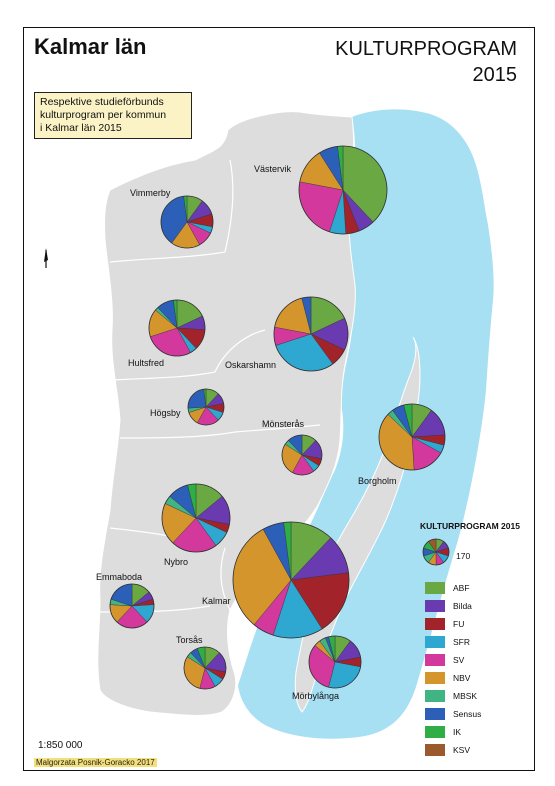 This screenshot has height=786, width=555. I want to click on municipality-label-borgholm: Borgholm, so click(377, 481).